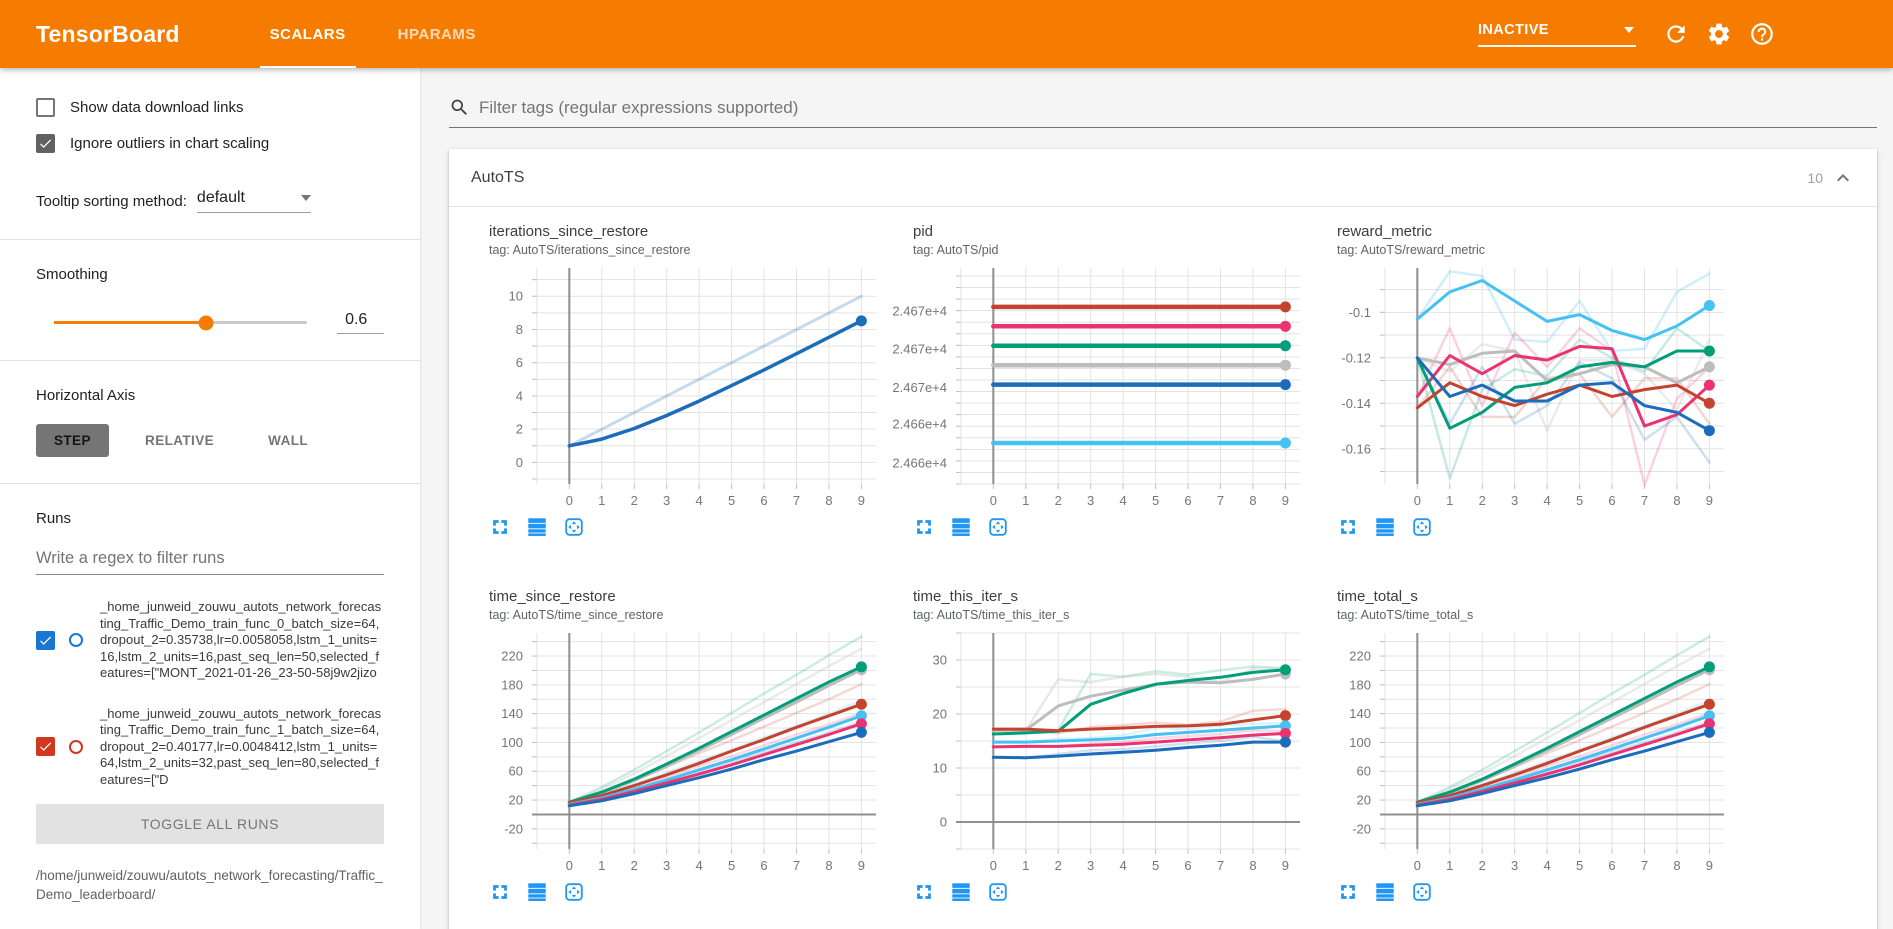 The height and width of the screenshot is (929, 1893). What do you see at coordinates (157, 107) in the screenshot?
I see `show-download-links-label: Show data download links` at bounding box center [157, 107].